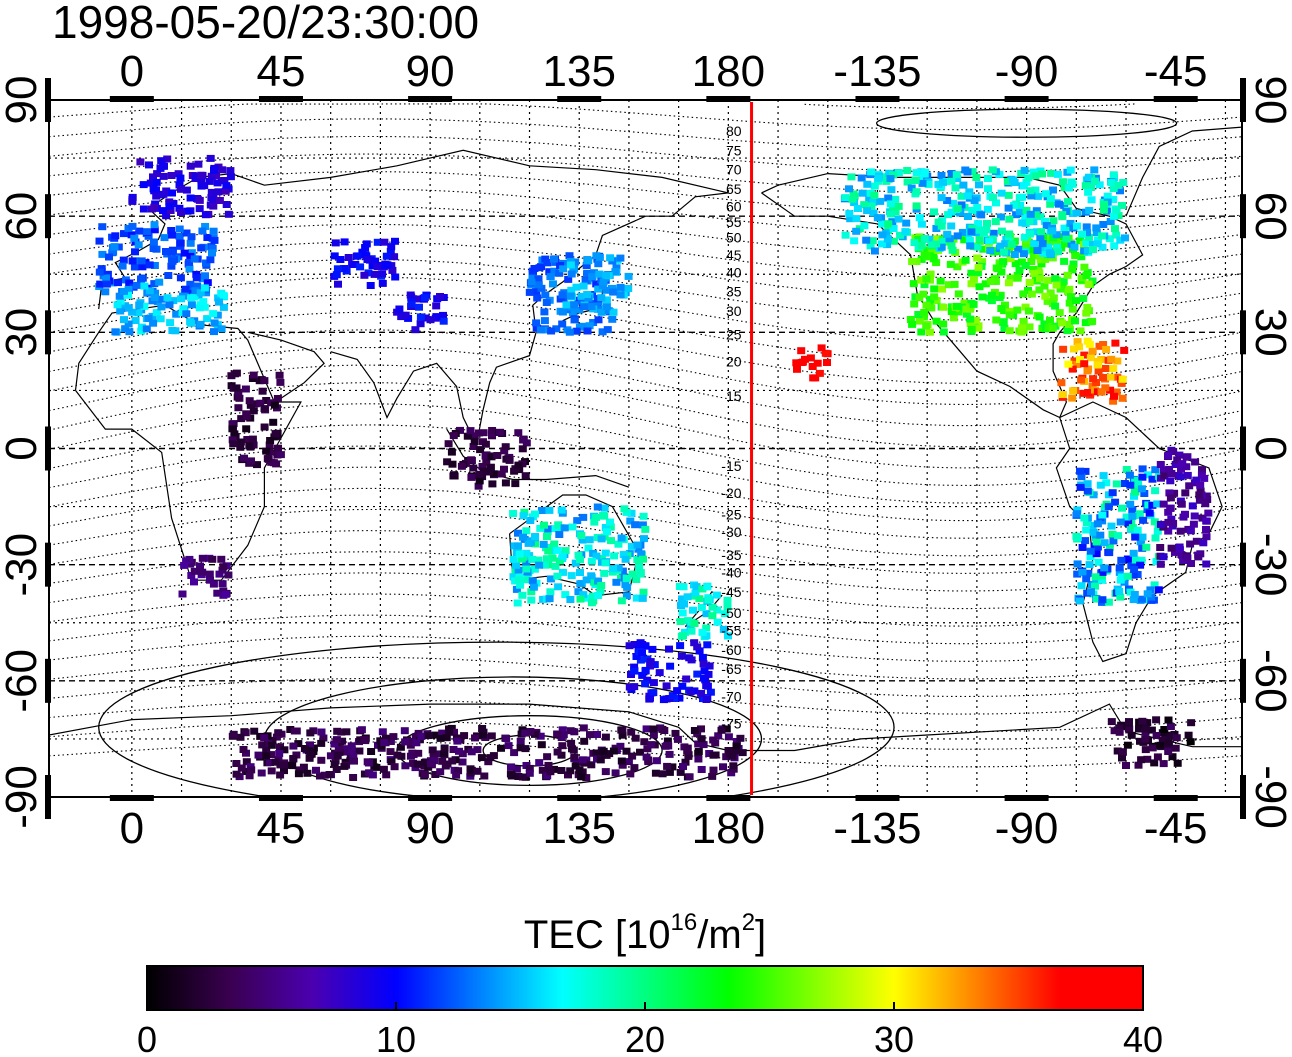 This screenshot has height=1057, width=1292. I want to click on coastline-path, so click(538, 458).